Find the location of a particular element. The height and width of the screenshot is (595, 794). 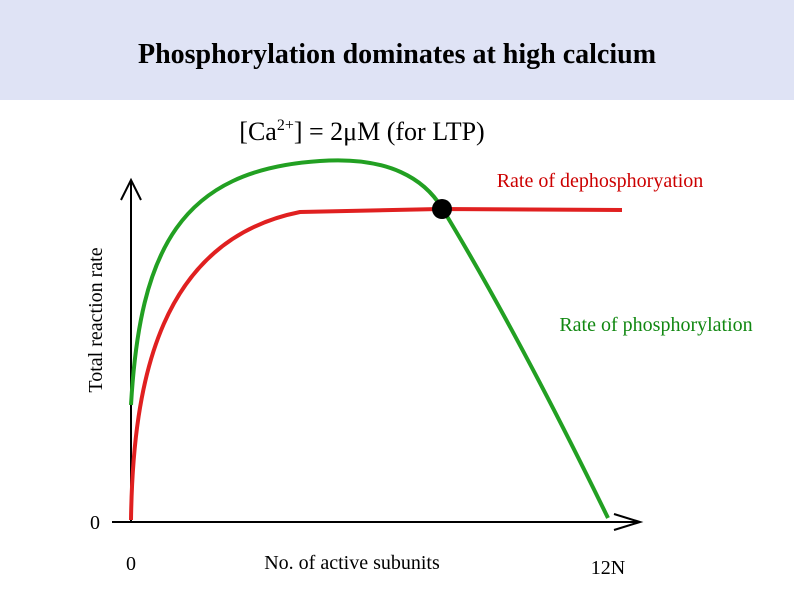

y-origin-label: 0 is located at coordinates (95, 523).